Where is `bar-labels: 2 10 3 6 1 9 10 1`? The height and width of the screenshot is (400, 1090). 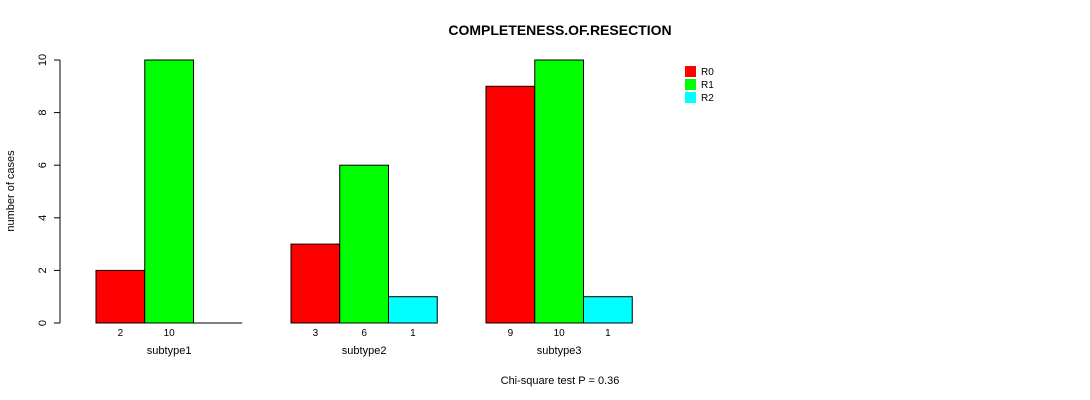 bar-labels: 2 10 3 6 1 9 10 1 is located at coordinates (365, 333).